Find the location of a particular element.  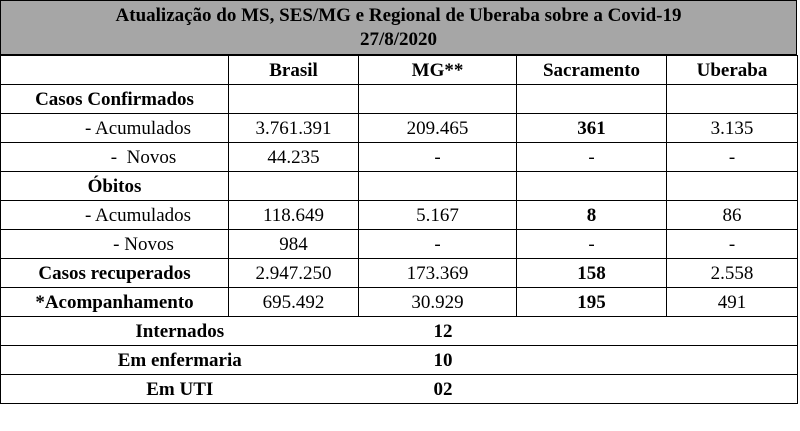

detail-value: 12 is located at coordinates (578, 331).